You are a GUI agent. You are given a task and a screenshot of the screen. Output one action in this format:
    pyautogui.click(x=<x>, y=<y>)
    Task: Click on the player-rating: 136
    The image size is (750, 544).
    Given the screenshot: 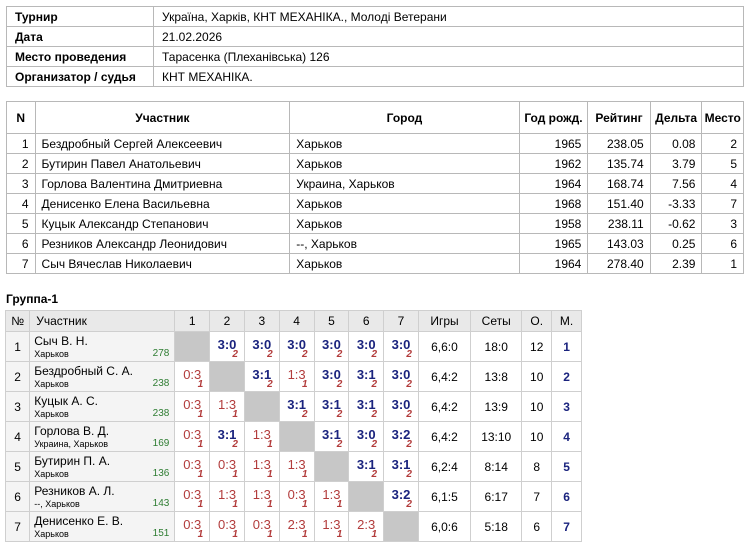 What is the action you would take?
    pyautogui.click(x=161, y=473)
    